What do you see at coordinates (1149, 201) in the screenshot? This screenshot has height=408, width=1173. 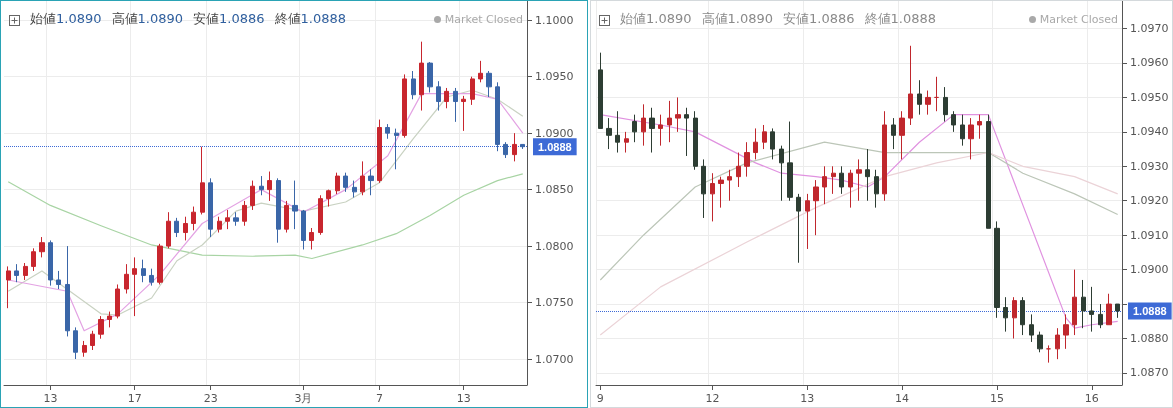 I see `y-tick-label: 1.0920` at bounding box center [1149, 201].